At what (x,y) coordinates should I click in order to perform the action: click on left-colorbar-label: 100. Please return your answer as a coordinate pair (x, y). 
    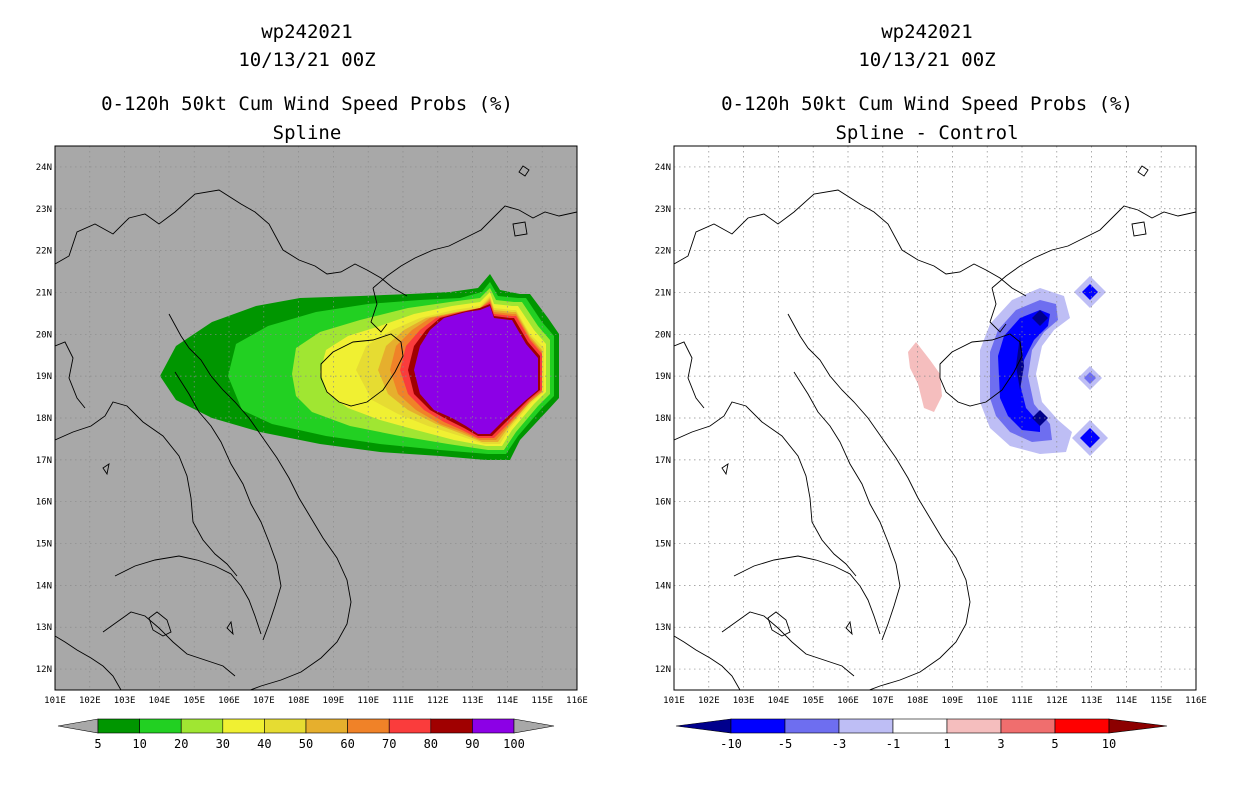
    Looking at the image, I should click on (514, 744).